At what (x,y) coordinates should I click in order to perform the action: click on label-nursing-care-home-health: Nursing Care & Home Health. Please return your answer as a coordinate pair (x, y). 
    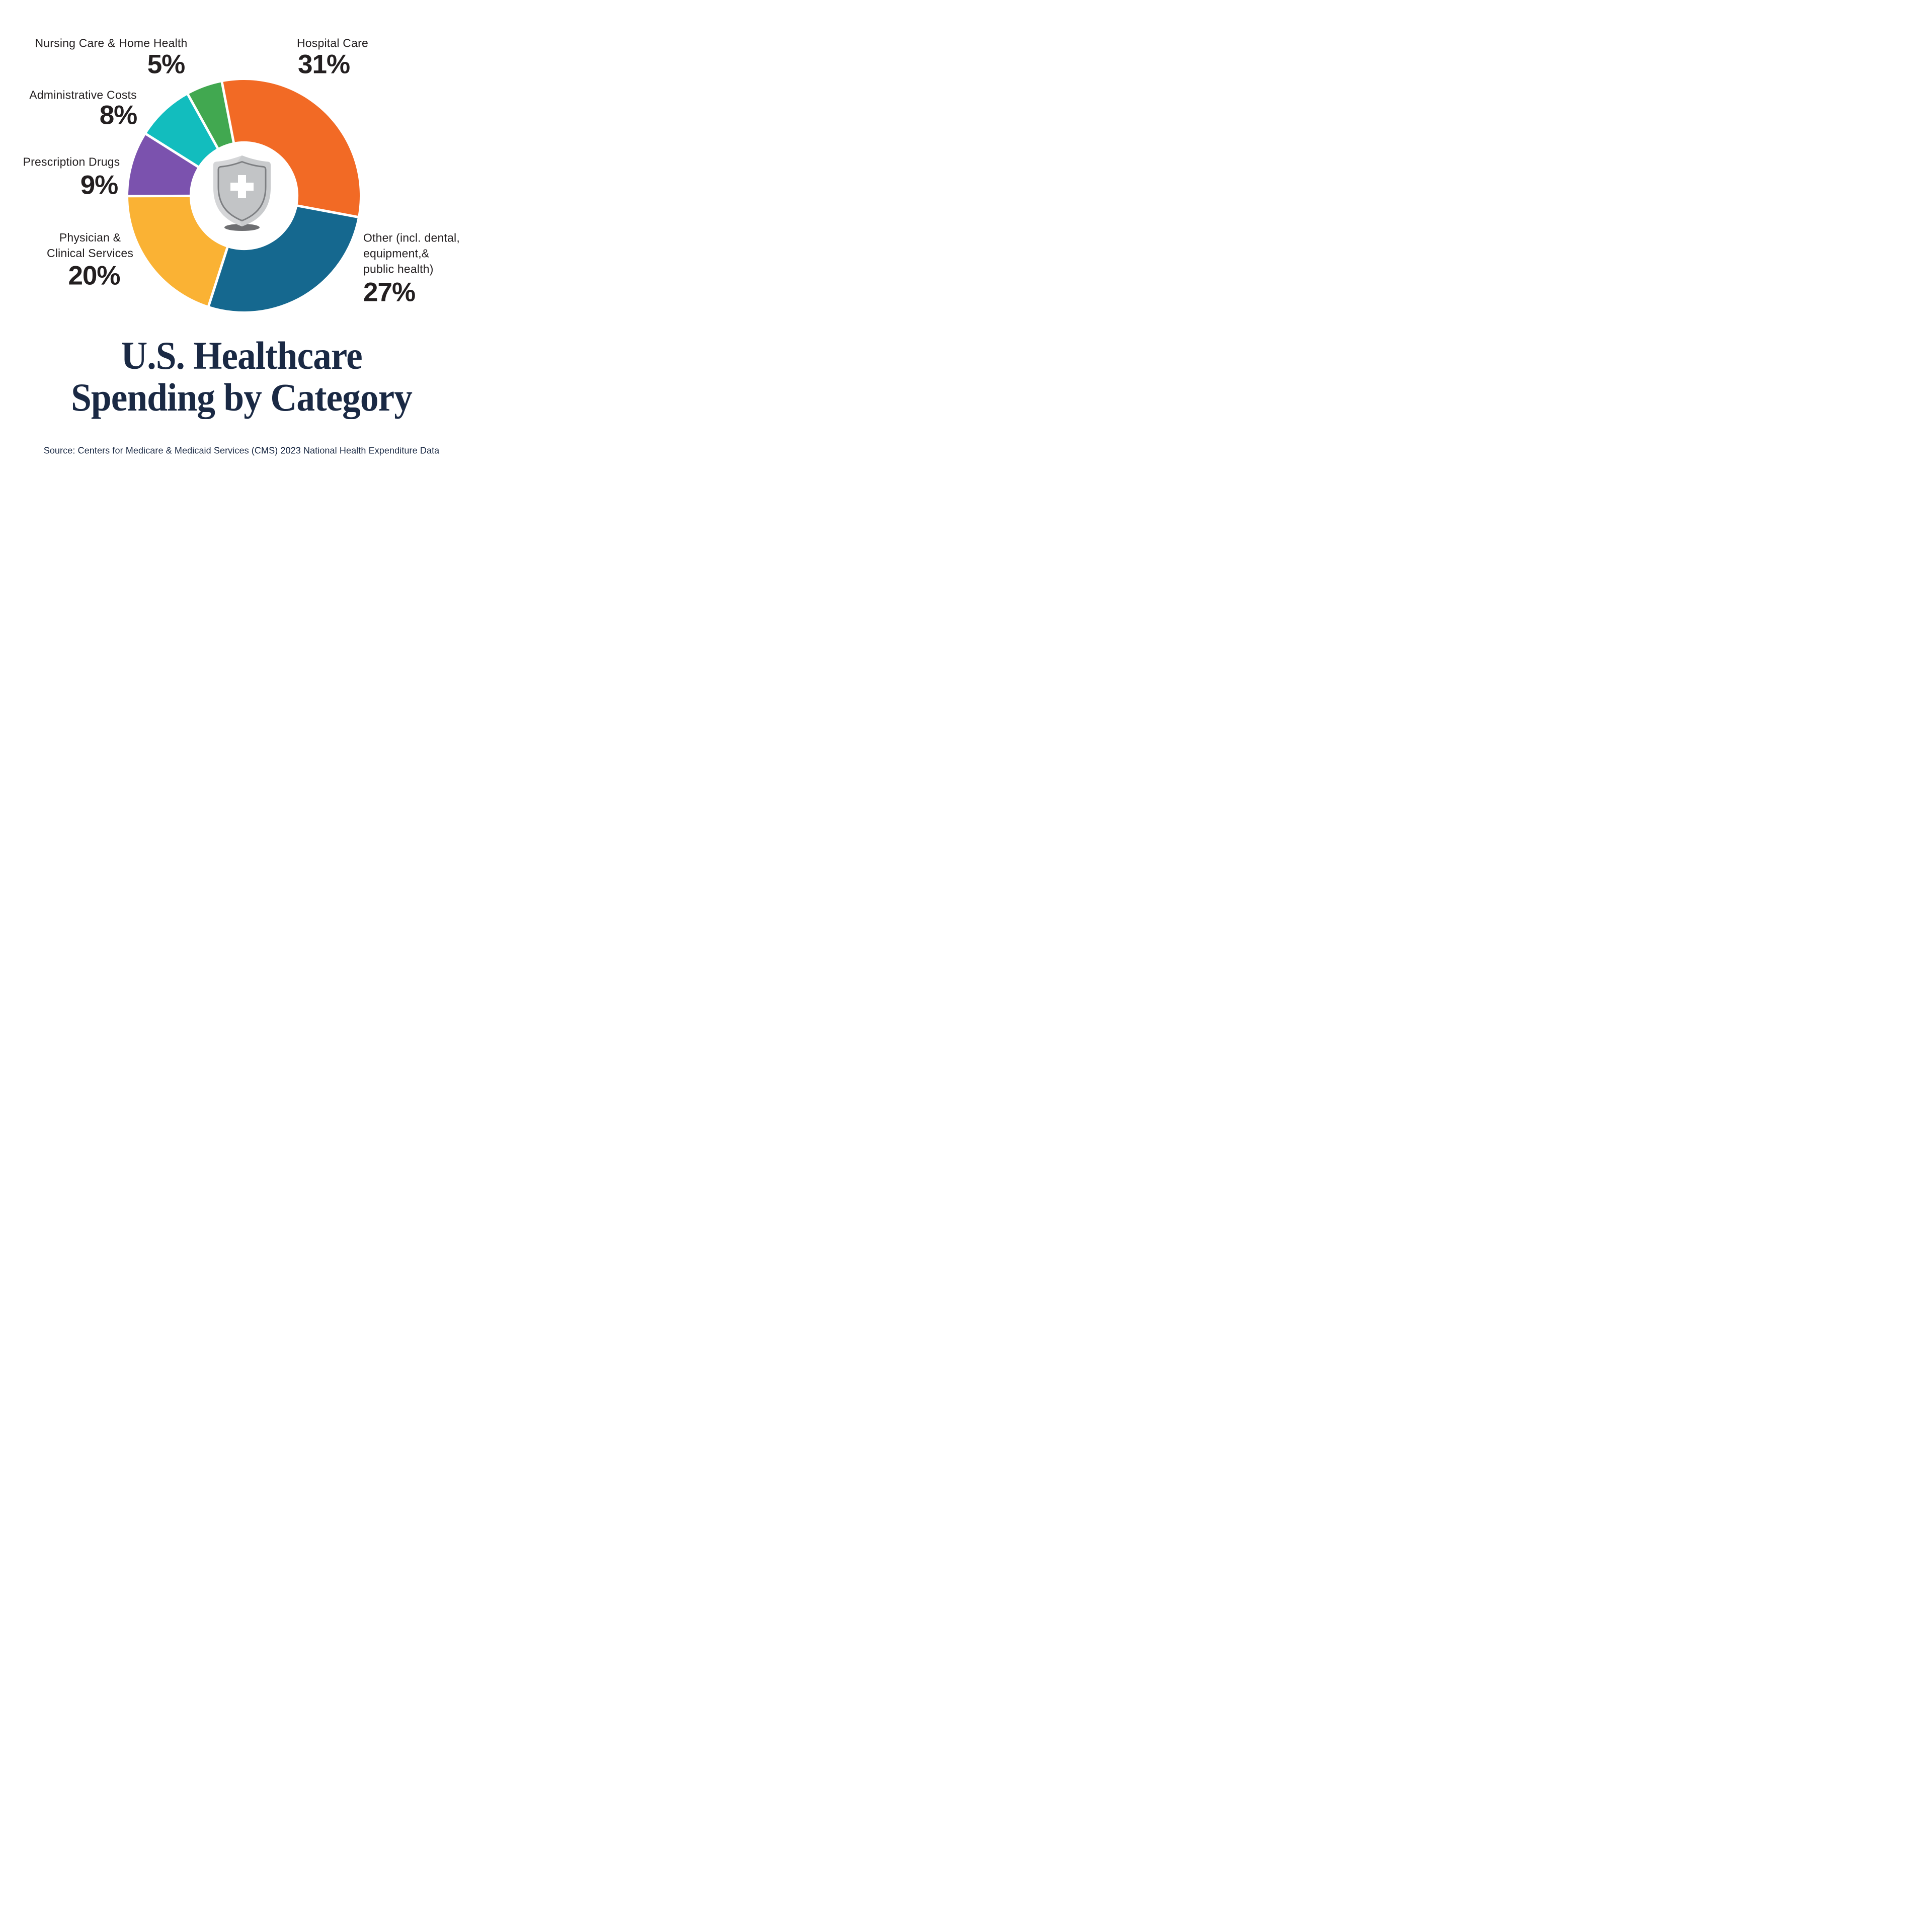
    Looking at the image, I should click on (112, 43).